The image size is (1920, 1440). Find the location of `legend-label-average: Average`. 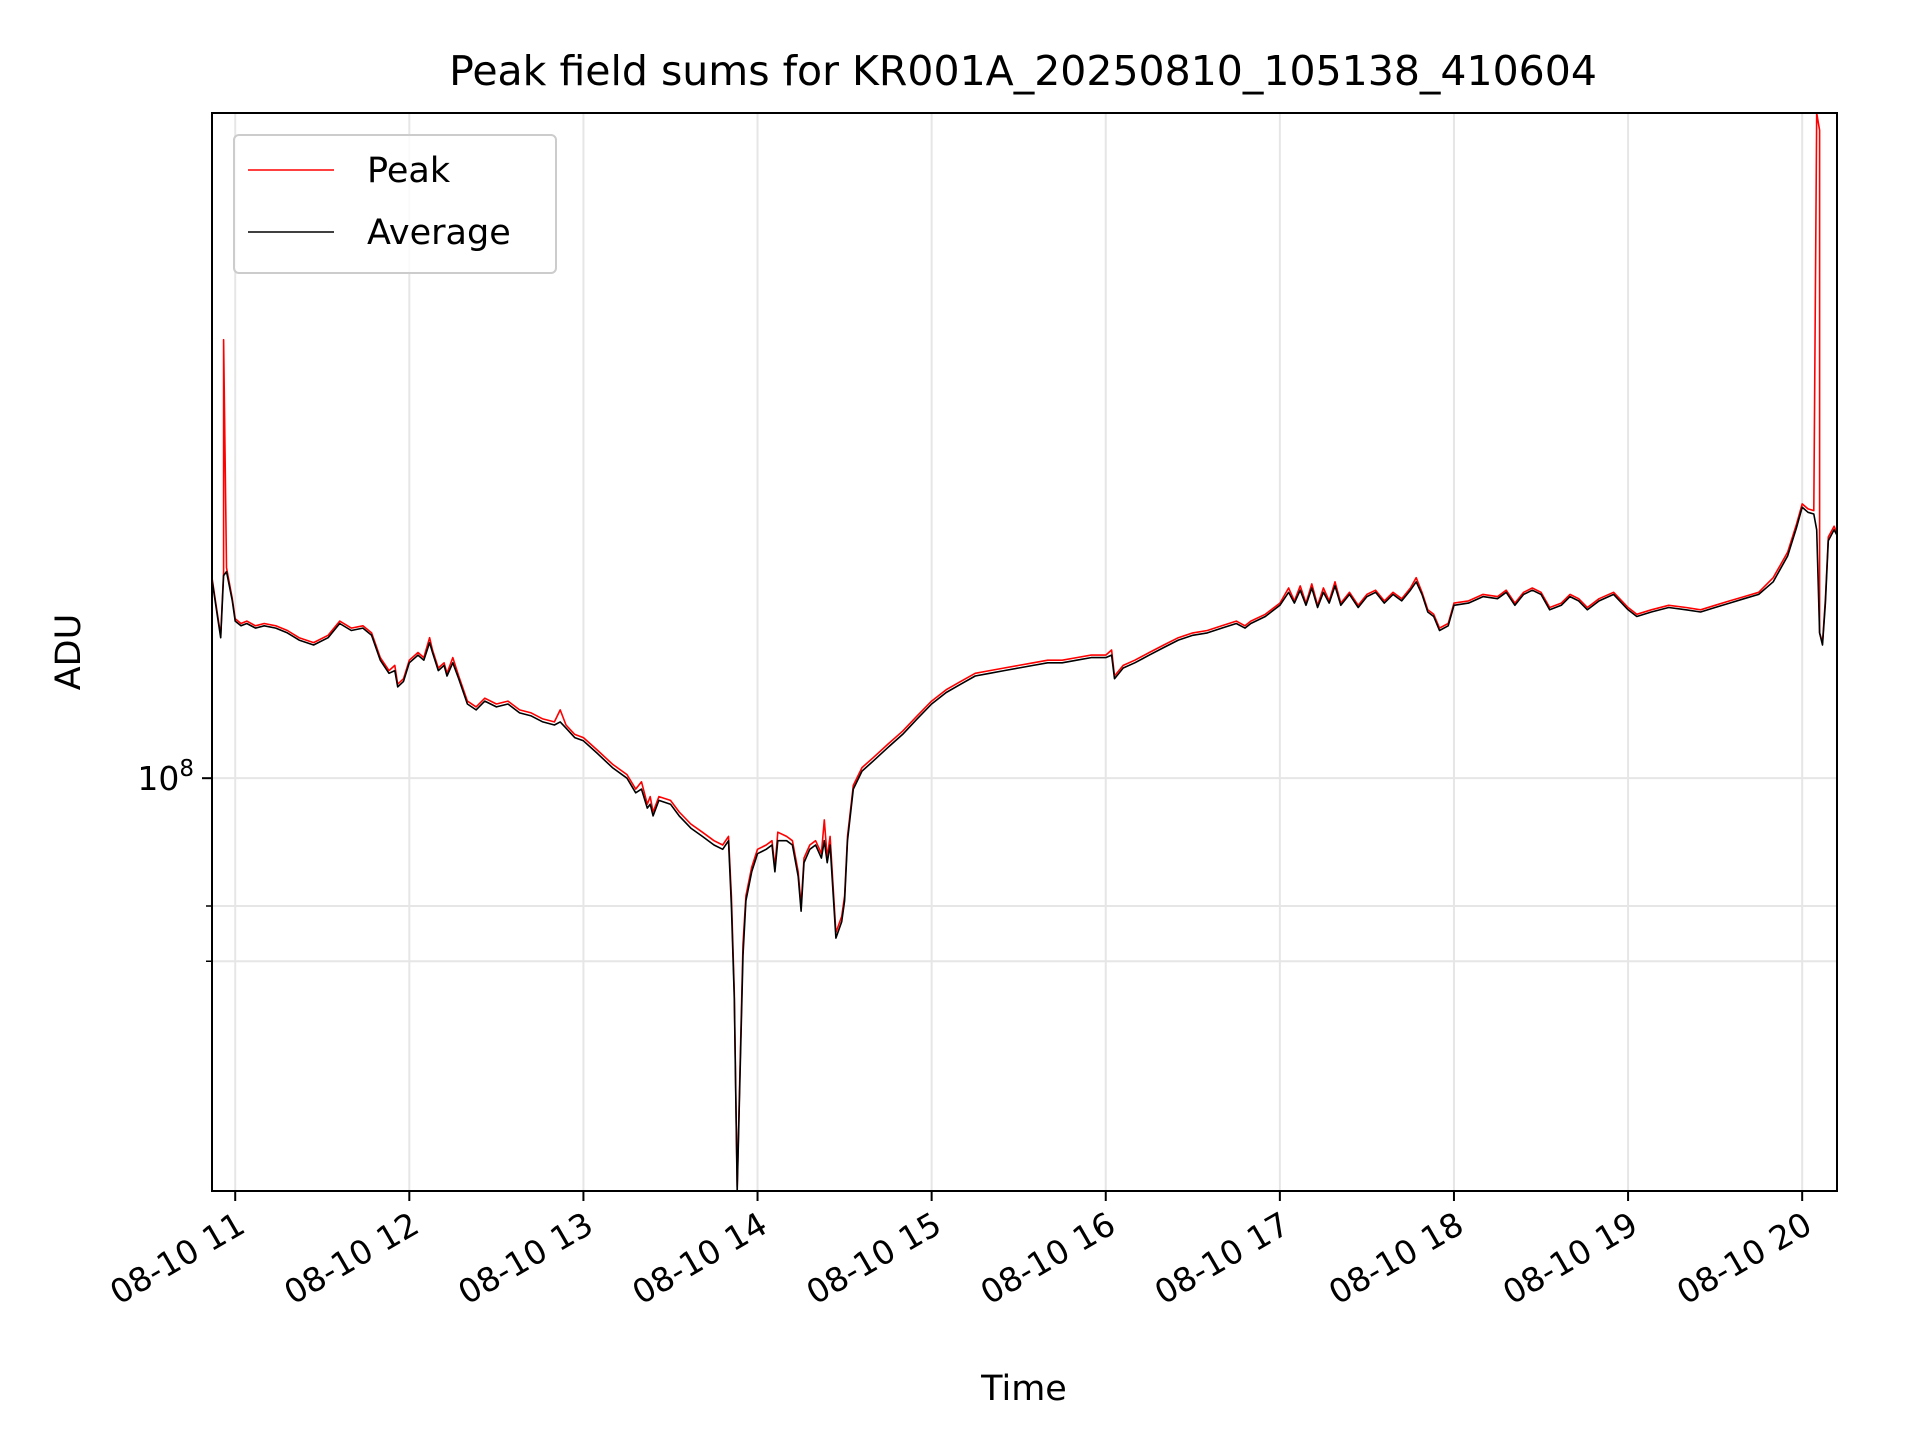

legend-label-average: Average is located at coordinates (439, 233).